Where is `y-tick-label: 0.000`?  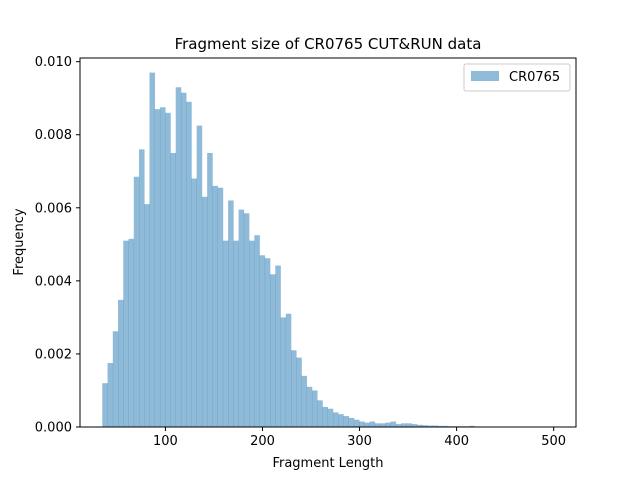
y-tick-label: 0.000 is located at coordinates (53, 428).